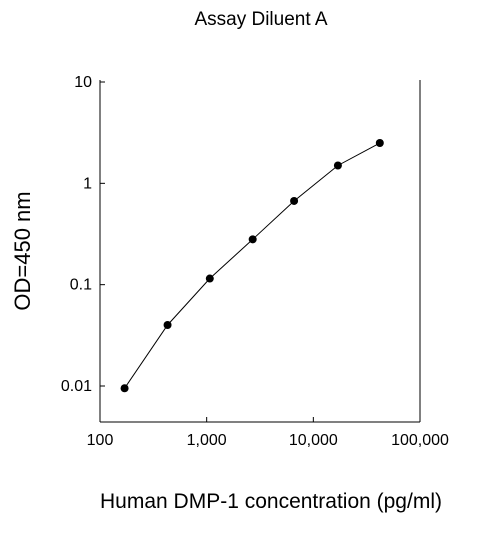  I want to click on y-tick-label: 1, so click(87, 183).